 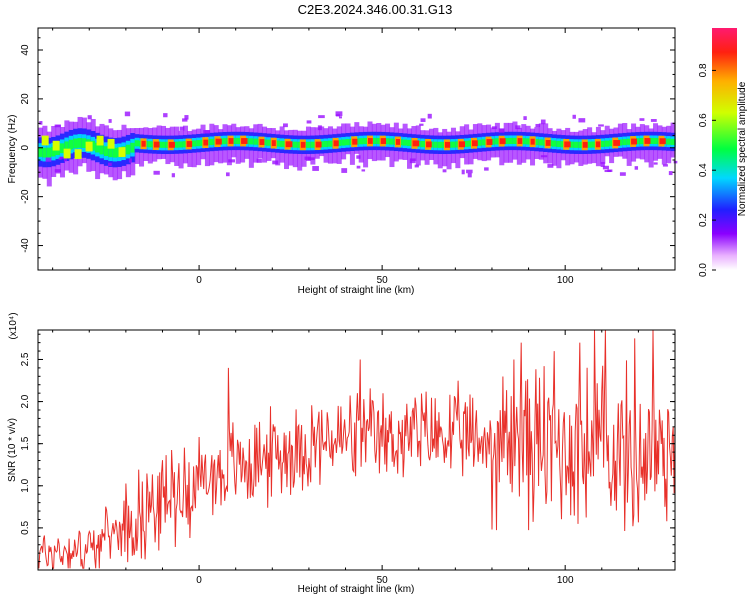 I want to click on y-tick-label: 1.5, so click(x=25, y=443).